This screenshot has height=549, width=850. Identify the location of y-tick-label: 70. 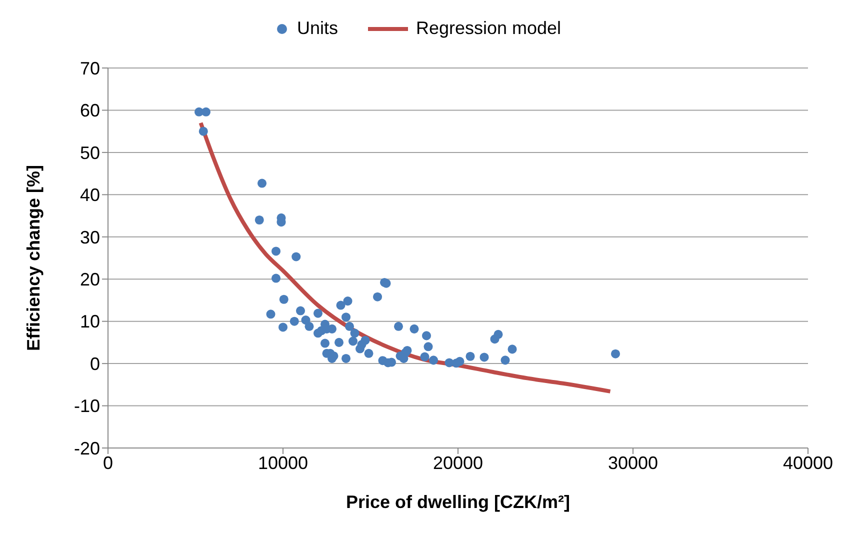
(90, 68).